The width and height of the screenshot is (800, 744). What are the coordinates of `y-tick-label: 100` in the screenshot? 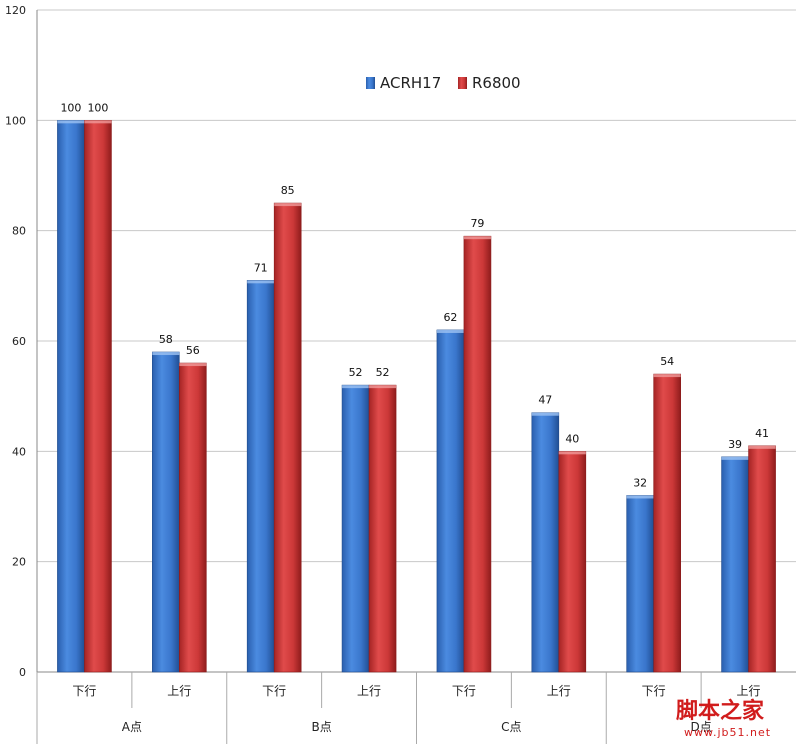 It's located at (15, 120).